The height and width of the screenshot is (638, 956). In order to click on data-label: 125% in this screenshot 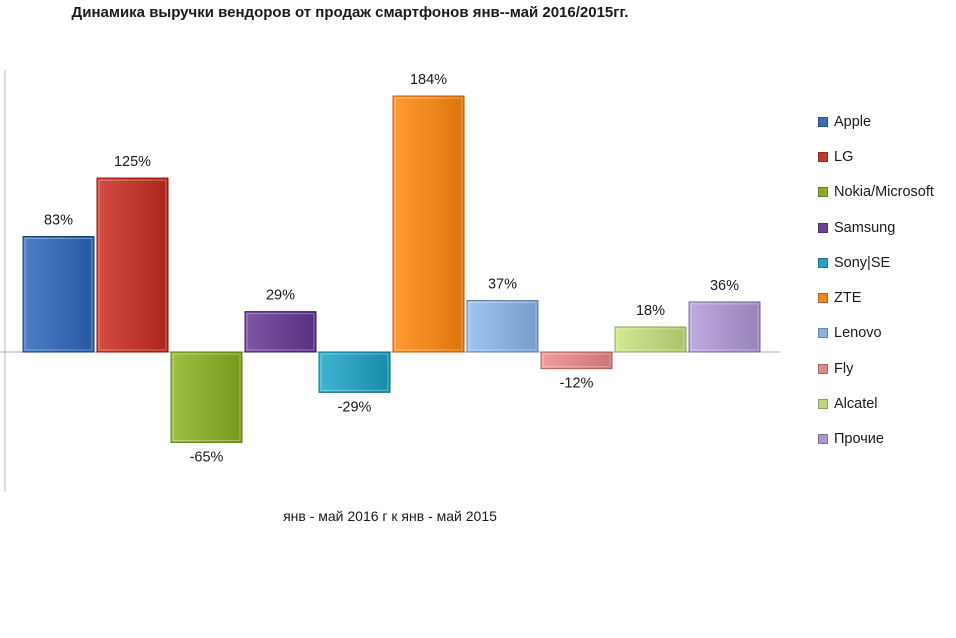, I will do `click(132, 162)`.